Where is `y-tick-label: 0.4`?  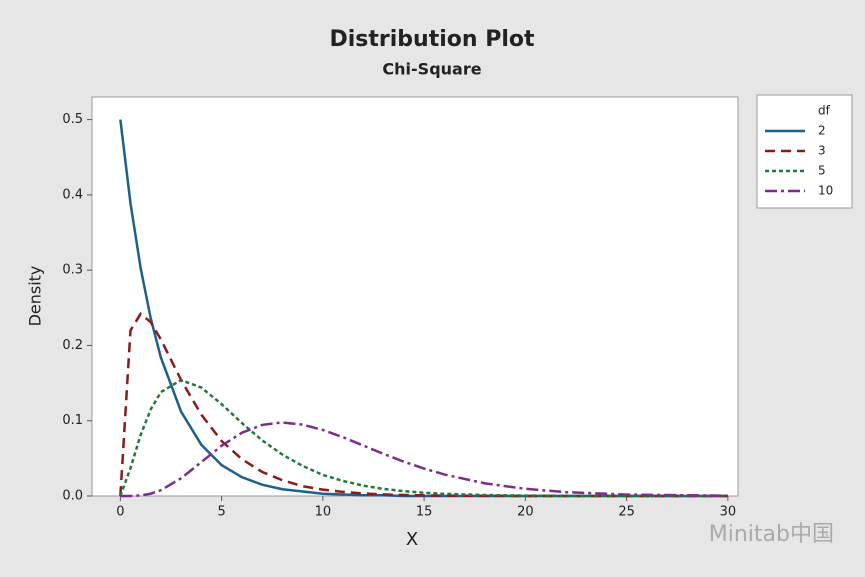
y-tick-label: 0.4 is located at coordinates (72, 194).